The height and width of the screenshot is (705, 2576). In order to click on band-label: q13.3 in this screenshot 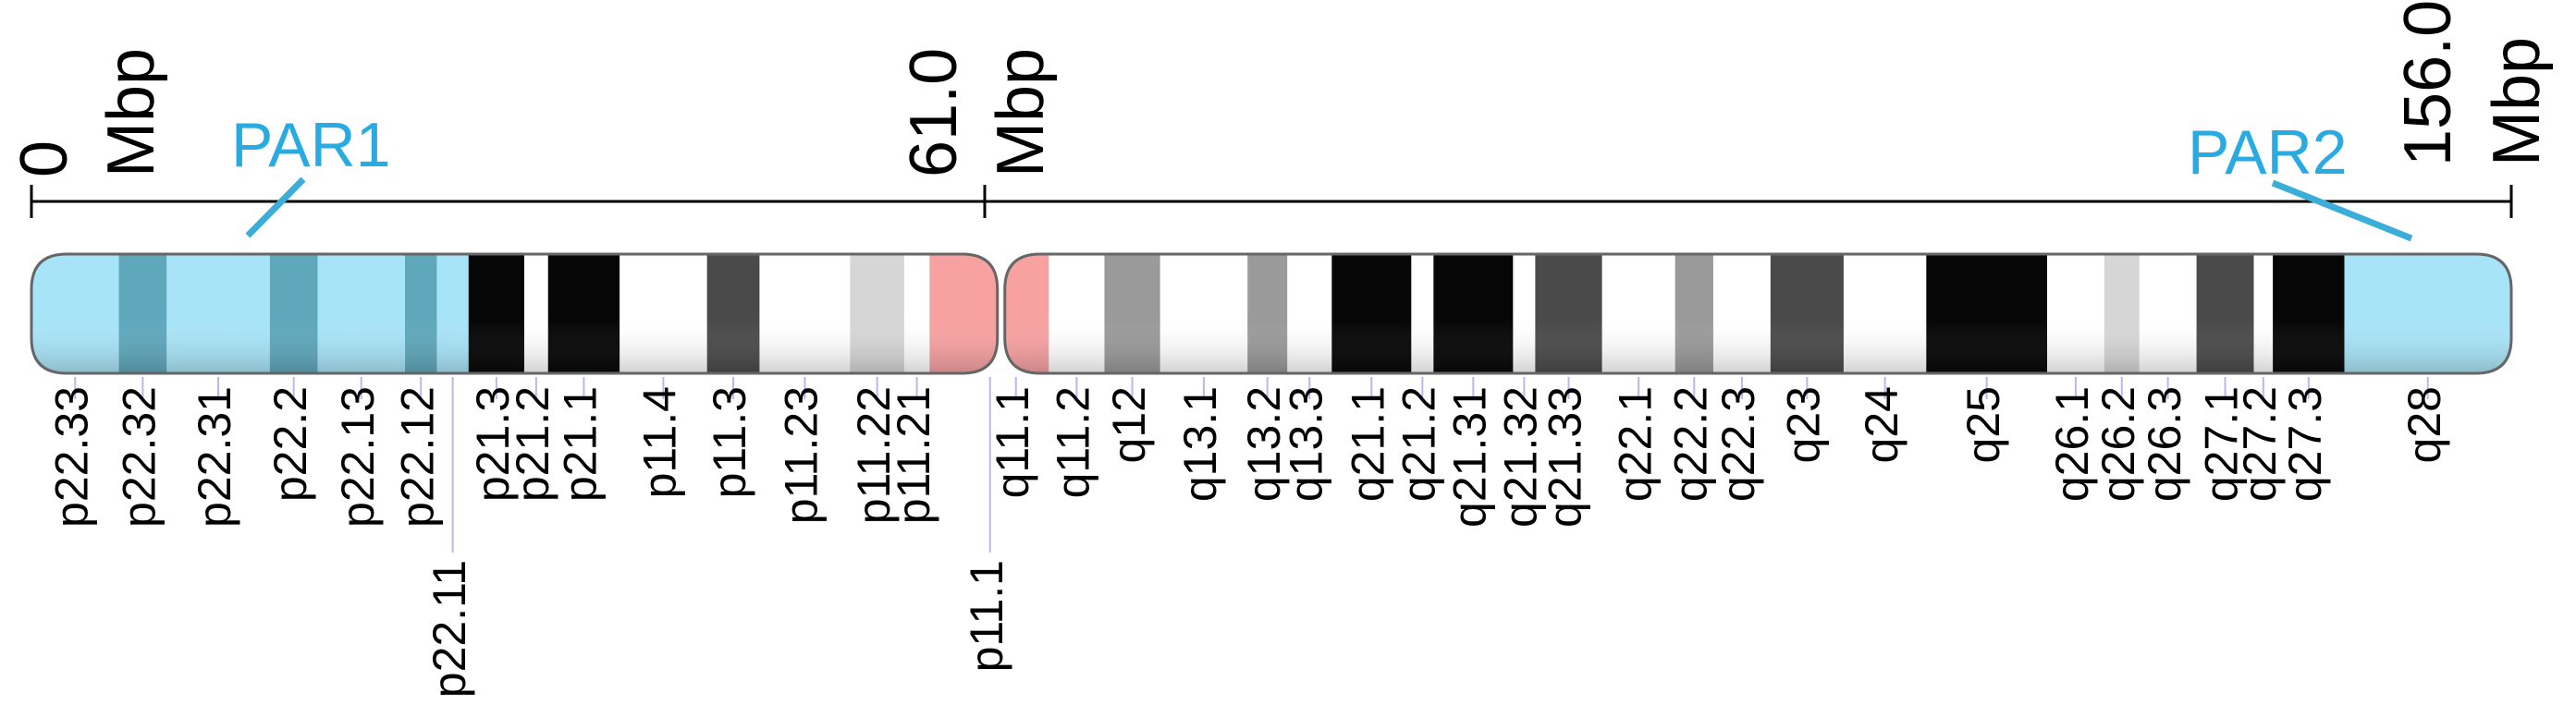, I will do `click(1306, 444)`.